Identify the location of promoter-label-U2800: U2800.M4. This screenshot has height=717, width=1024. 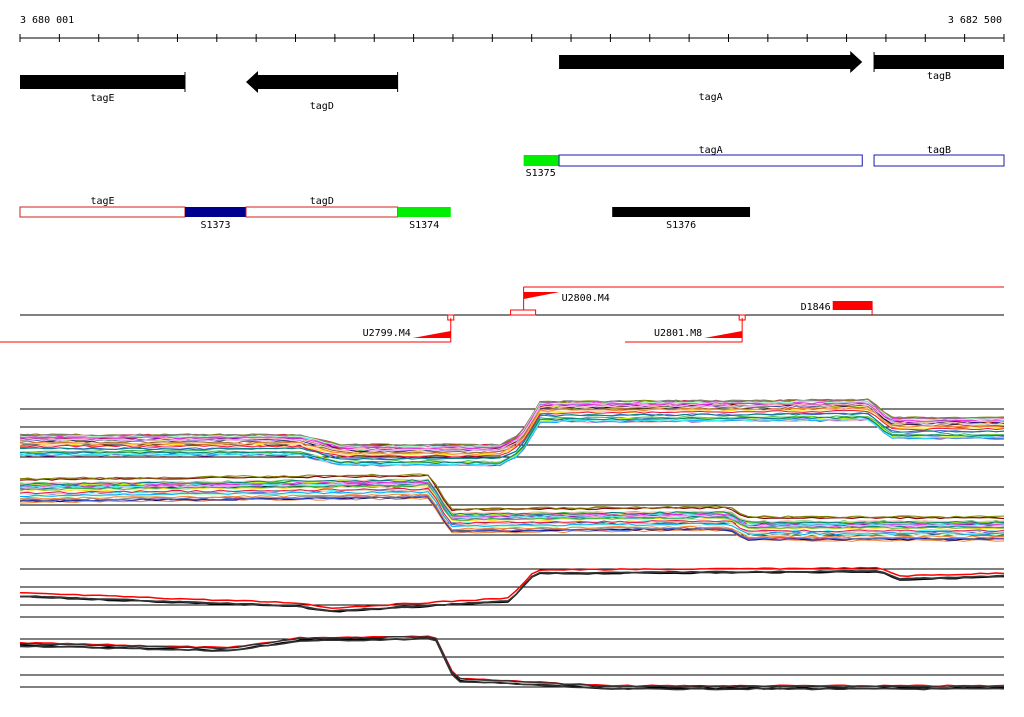
(586, 298).